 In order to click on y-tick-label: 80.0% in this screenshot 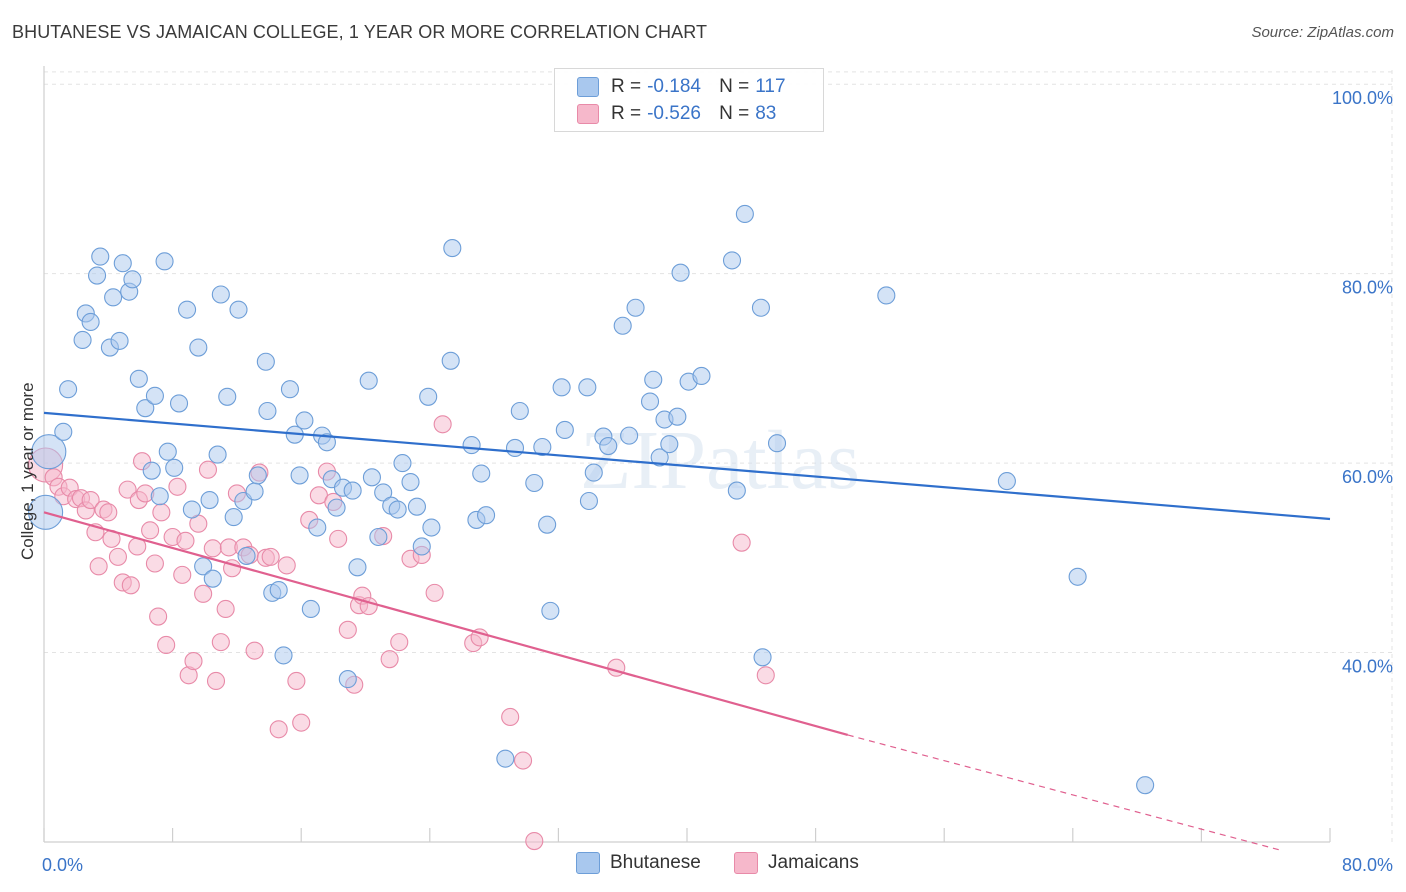, I will do `click(1367, 288)`.